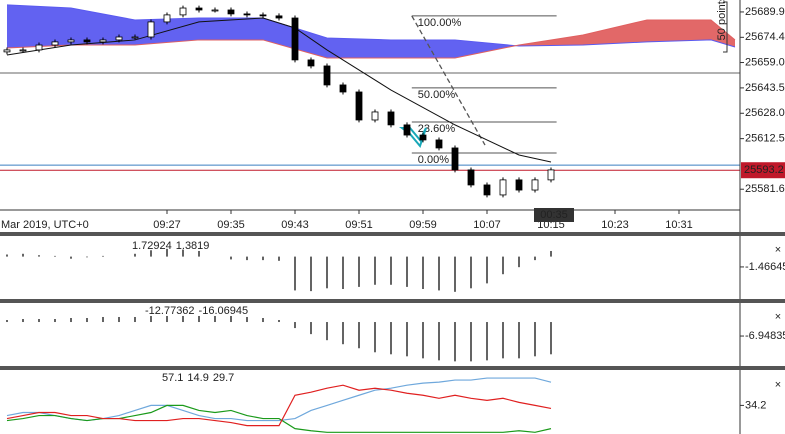 The image size is (785, 434). I want to click on y-tick-label: 25612.5, so click(765, 139).